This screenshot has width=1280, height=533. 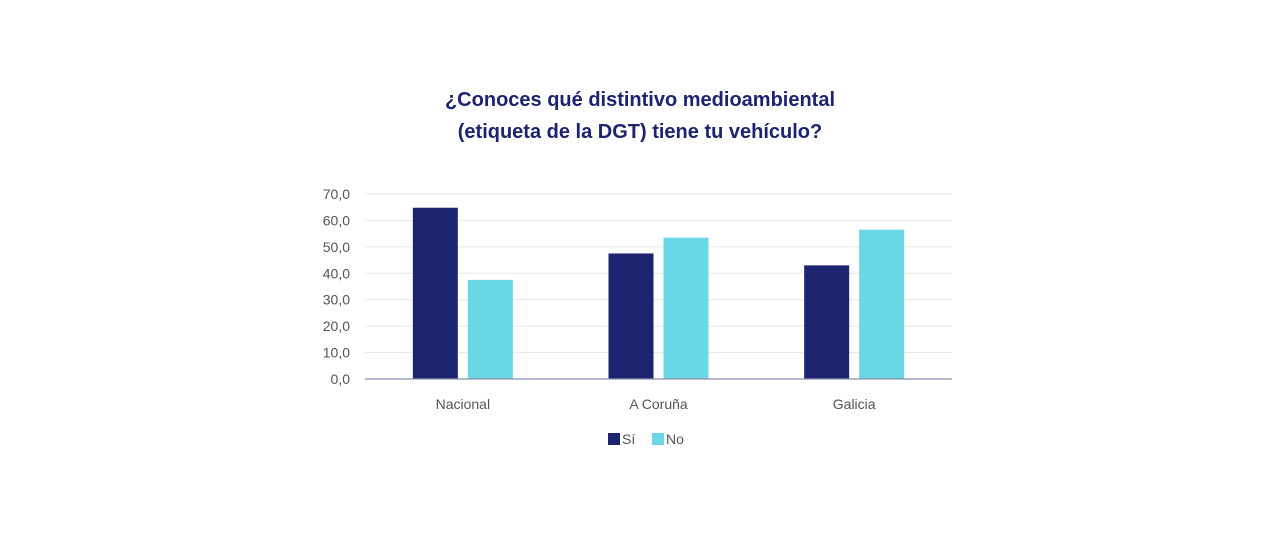 What do you see at coordinates (336, 286) in the screenshot?
I see `y-axis-ticks: 0,0 10,0 20,0 30,0 40,0 50,0 60,0 70,0` at bounding box center [336, 286].